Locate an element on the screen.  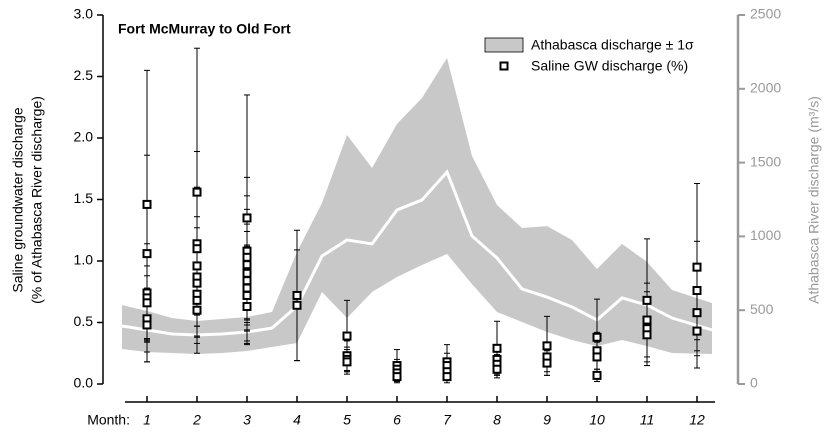
x-axis-label: Month: is located at coordinates (108, 420).